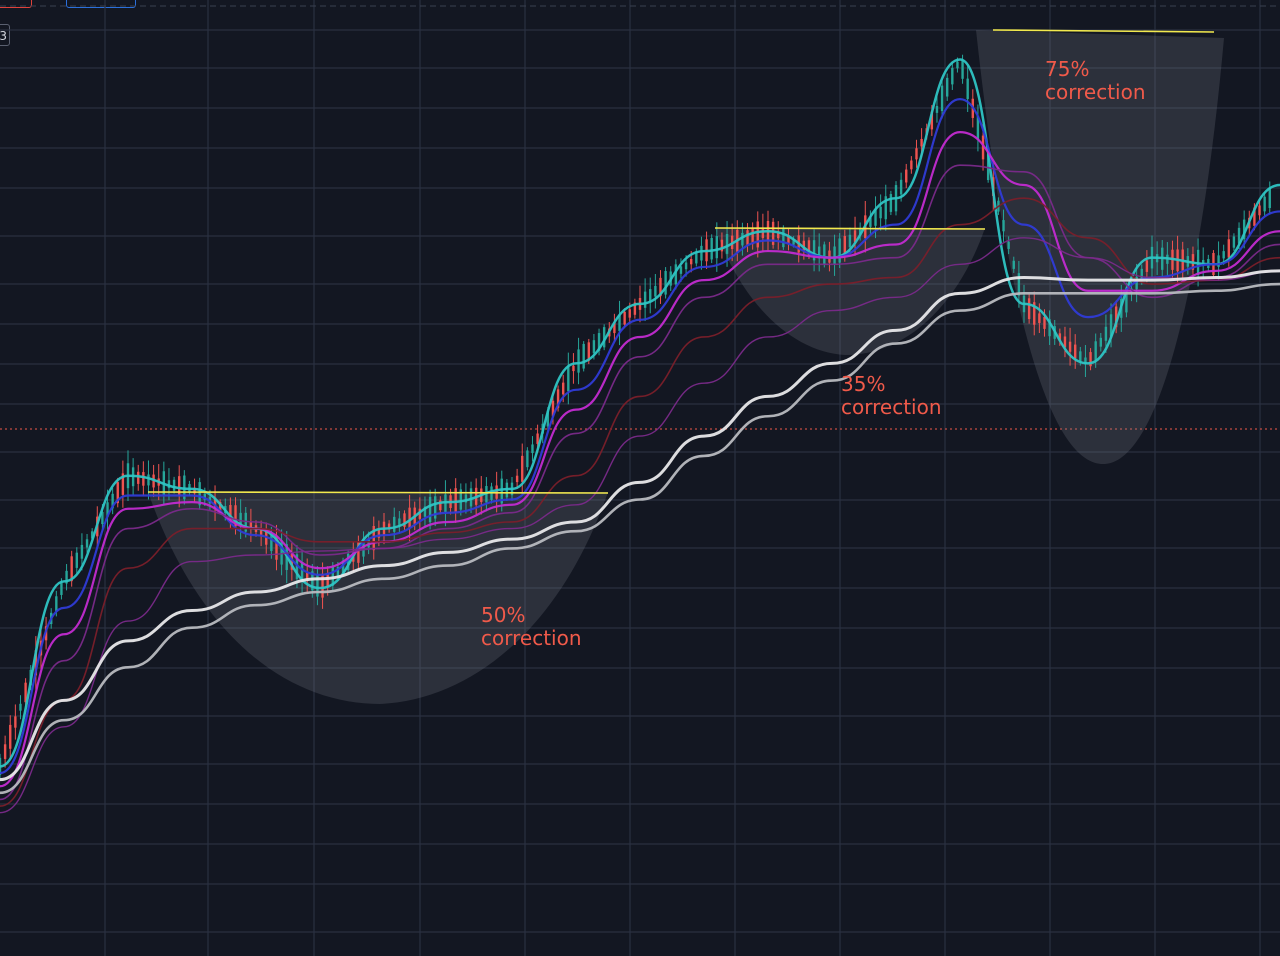  I want to click on price-badge-blue, so click(101, 4).